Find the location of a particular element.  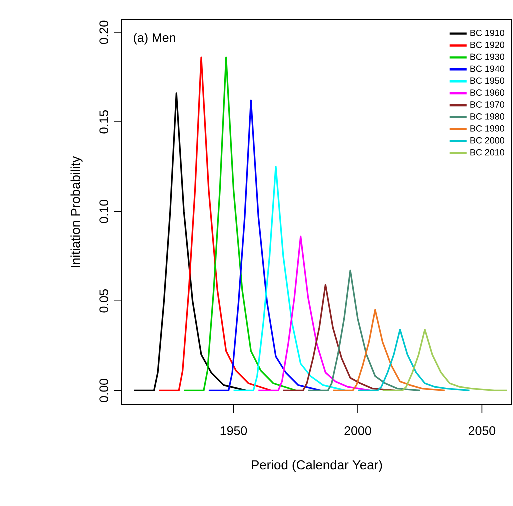

y-axis-title: Initiation Probability is located at coordinates (76, 212).